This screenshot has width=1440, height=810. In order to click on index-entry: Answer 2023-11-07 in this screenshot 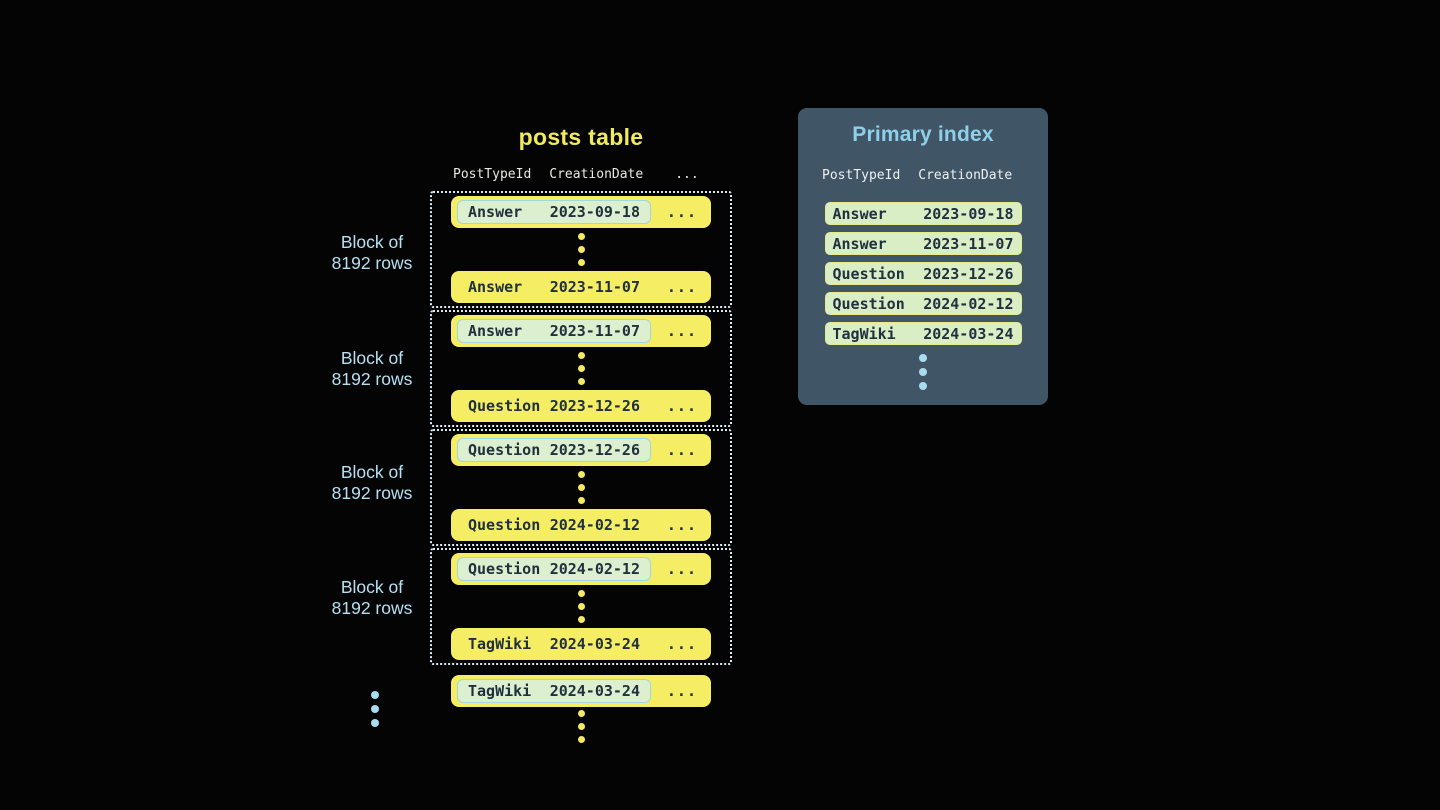, I will do `click(923, 243)`.